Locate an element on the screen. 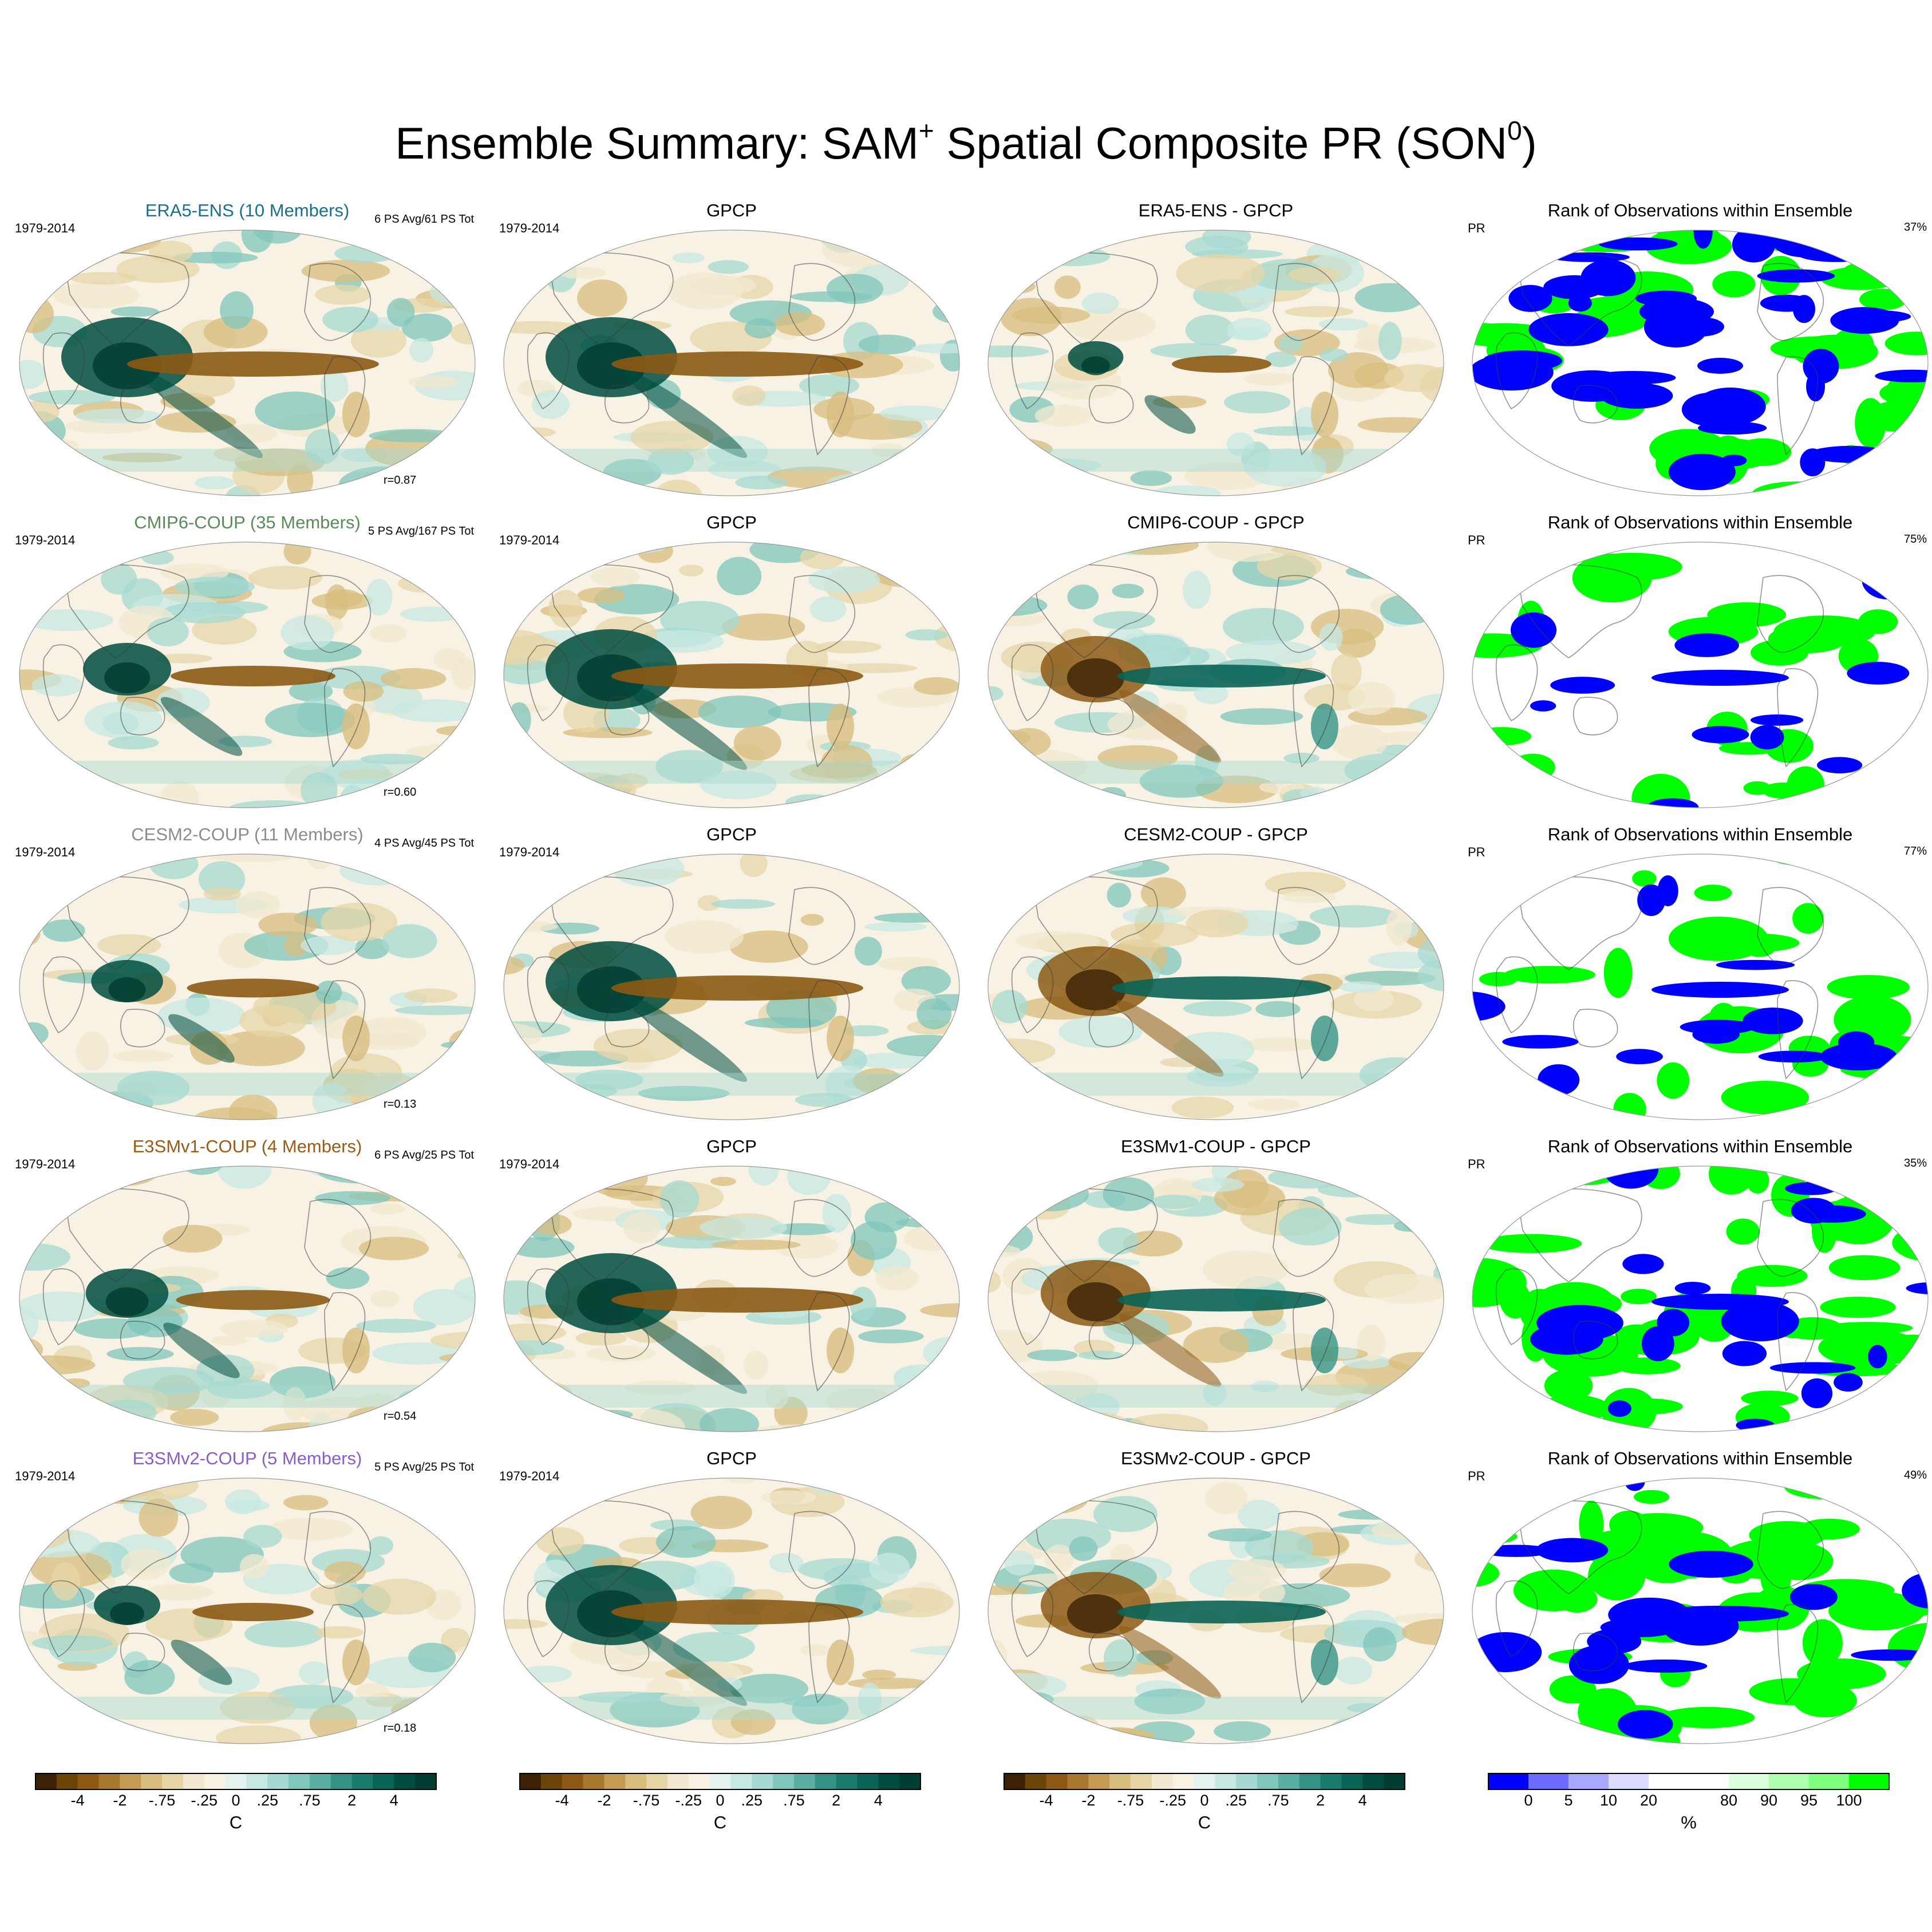  colorbar-3: -4 -2 -.75 -.25 0 .25 .75 2 4 C is located at coordinates (1205, 1812).